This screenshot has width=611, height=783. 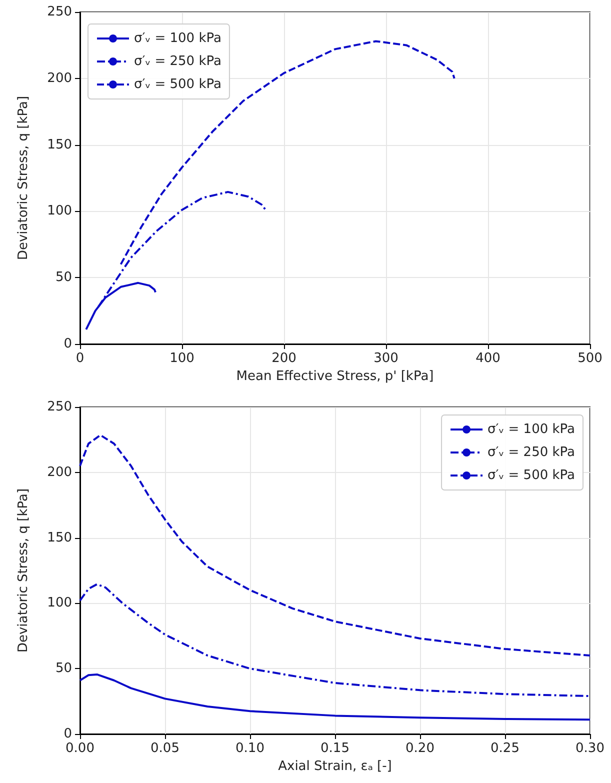 What do you see at coordinates (80, 748) in the screenshot?
I see `x-tick-label: 0.00` at bounding box center [80, 748].